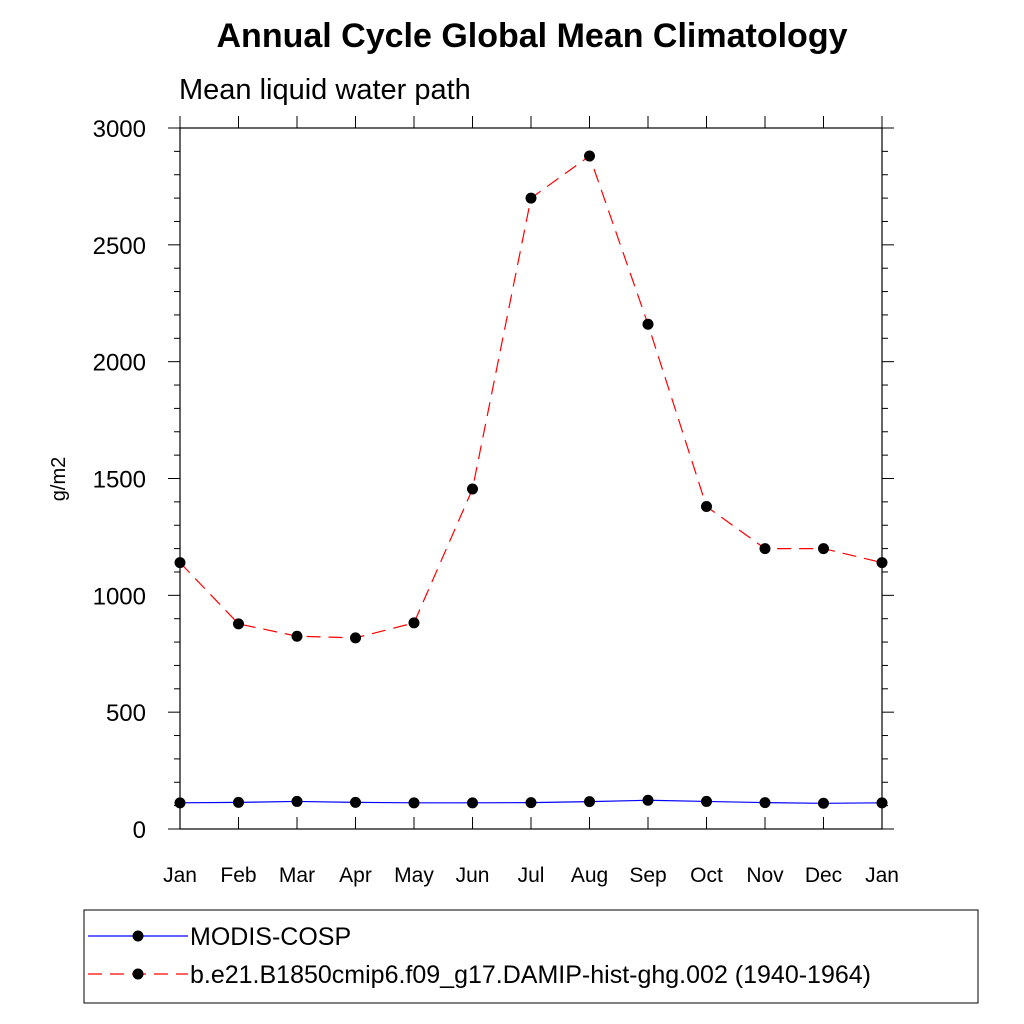 The width and height of the screenshot is (1024, 1024). I want to click on y-tick-label: 1000, so click(119, 596).